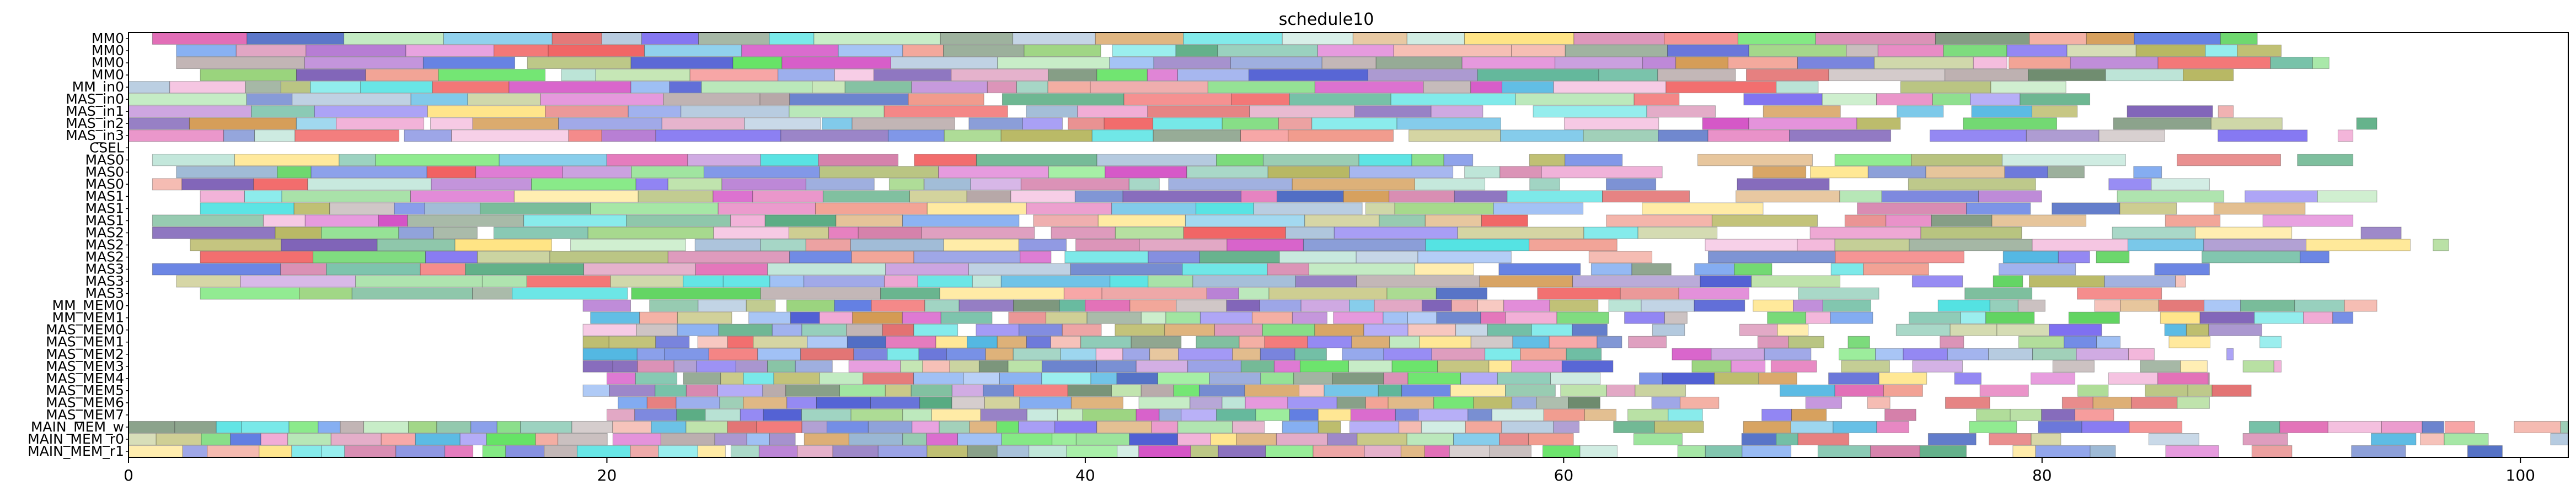 This screenshot has width=2576, height=496. Describe the element at coordinates (104, 196) in the screenshot. I see `row-label: MAS1` at that location.